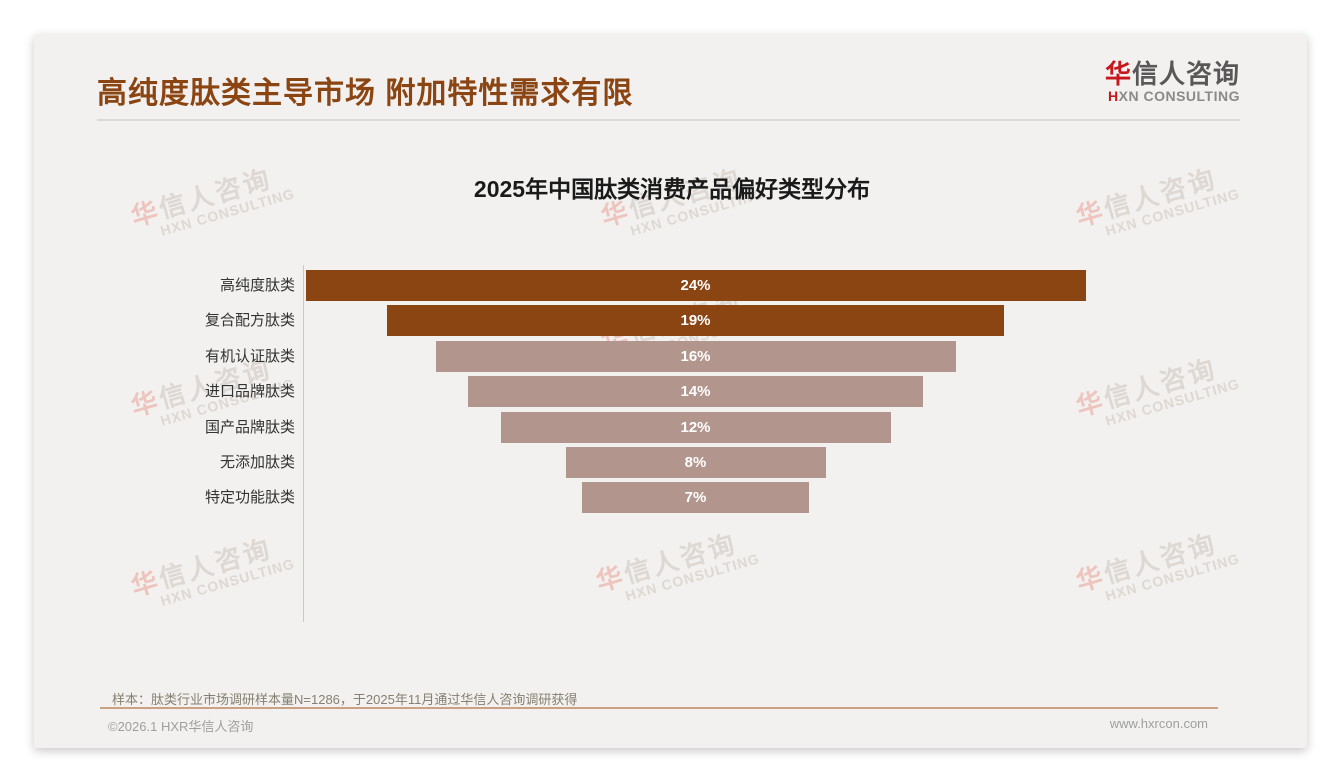 The height and width of the screenshot is (780, 1340). I want to click on bar-row: 特定功能肽类 7%, so click(670, 497).